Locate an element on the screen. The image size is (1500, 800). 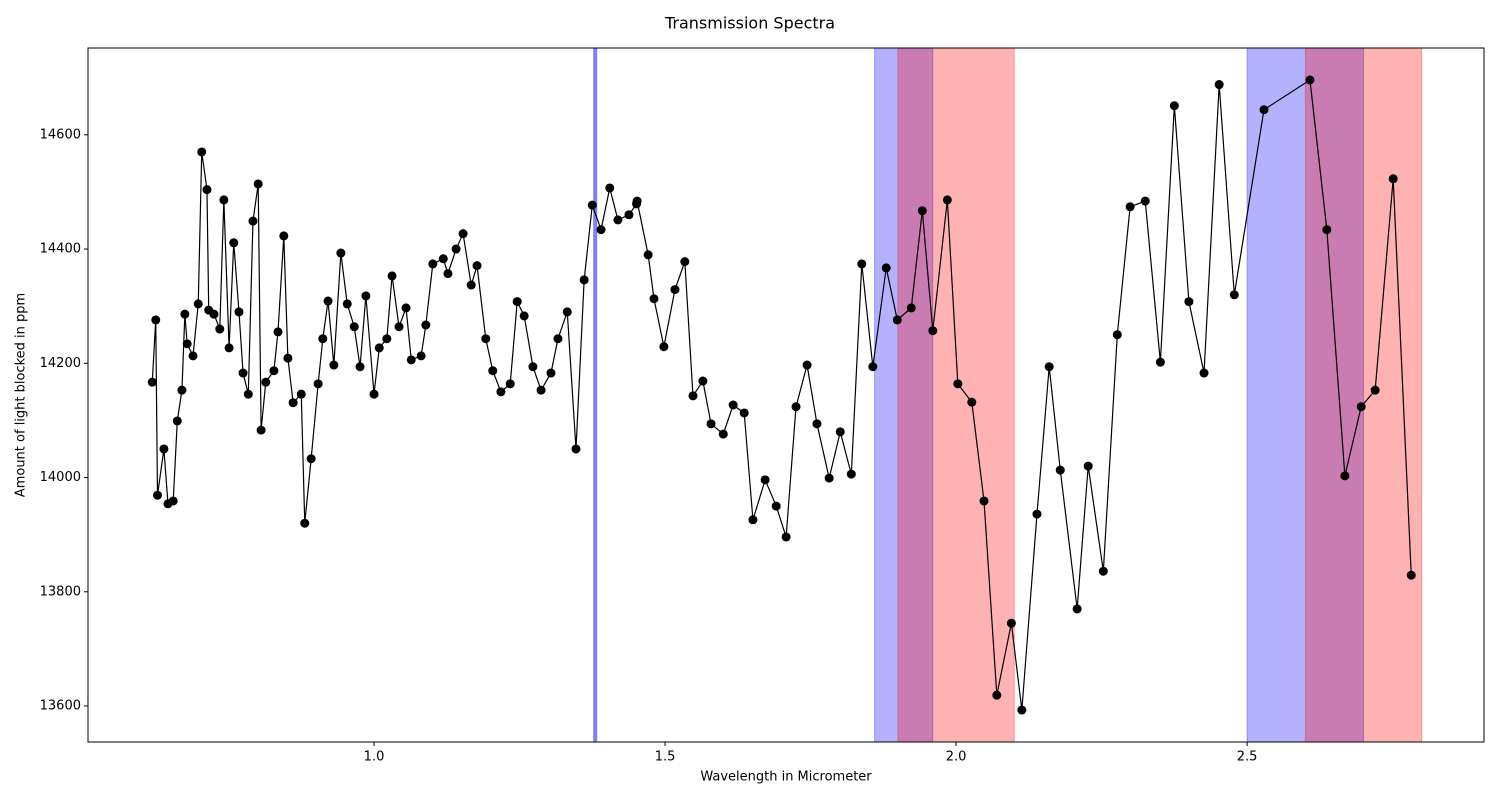
y-tick-label: 13800 is located at coordinates (60, 591).